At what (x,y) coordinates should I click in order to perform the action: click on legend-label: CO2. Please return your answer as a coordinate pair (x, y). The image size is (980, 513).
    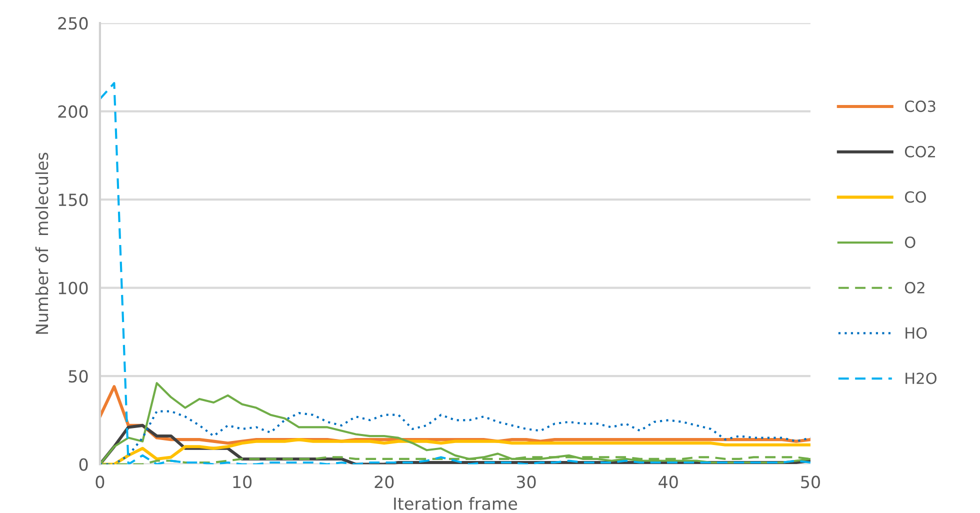
    Looking at the image, I should click on (919, 152).